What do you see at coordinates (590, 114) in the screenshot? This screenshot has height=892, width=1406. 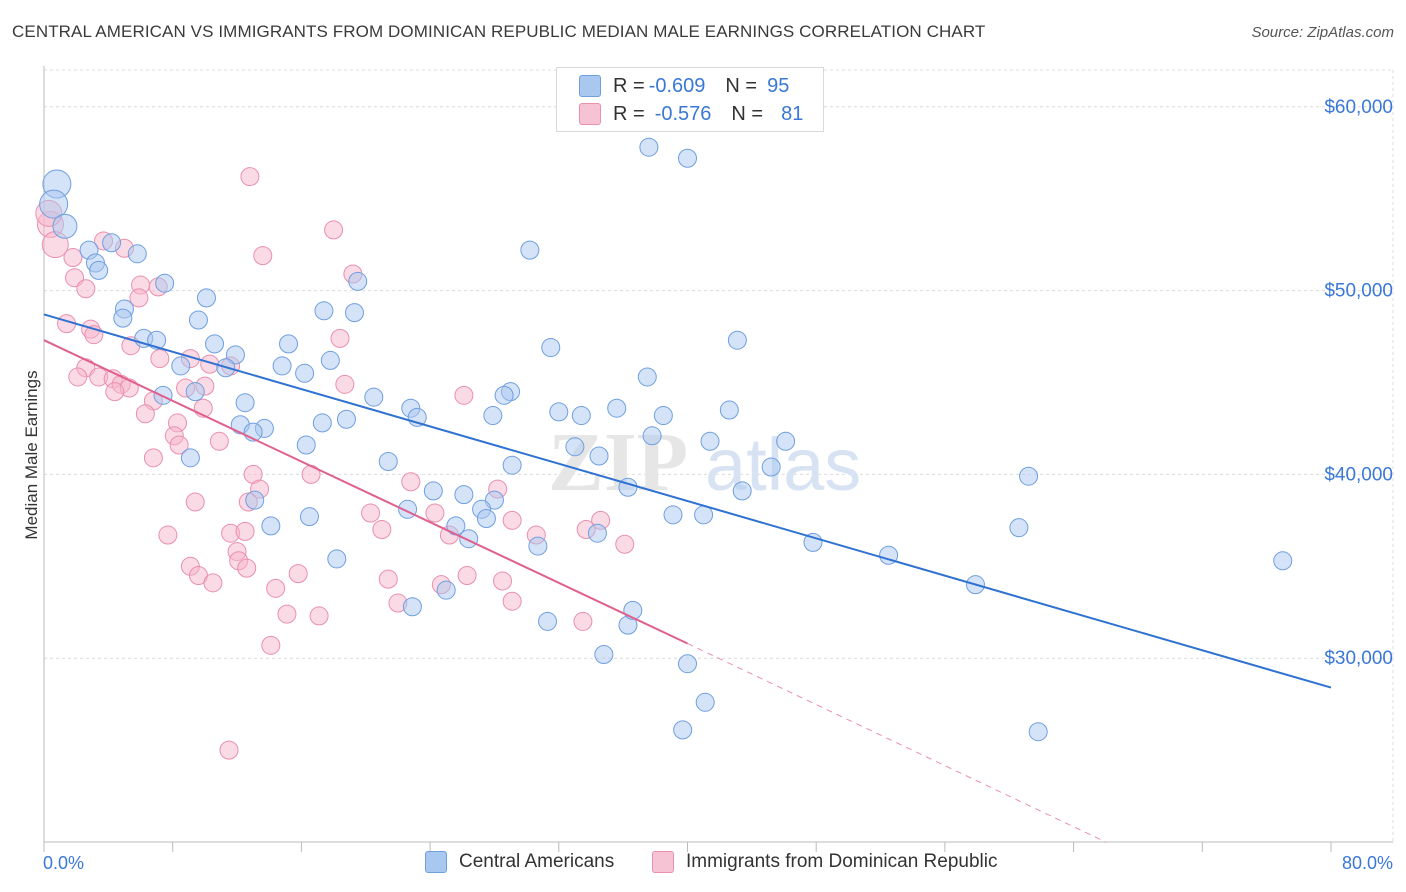 I see `legend-swatch-pink` at bounding box center [590, 114].